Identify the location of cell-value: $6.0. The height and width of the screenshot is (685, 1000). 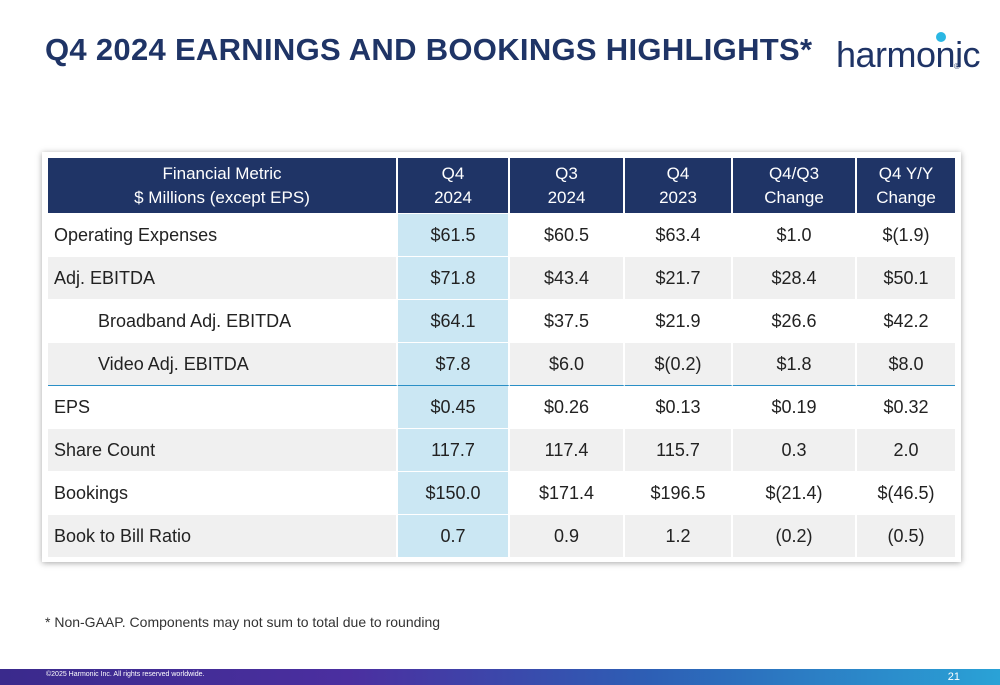
(567, 363).